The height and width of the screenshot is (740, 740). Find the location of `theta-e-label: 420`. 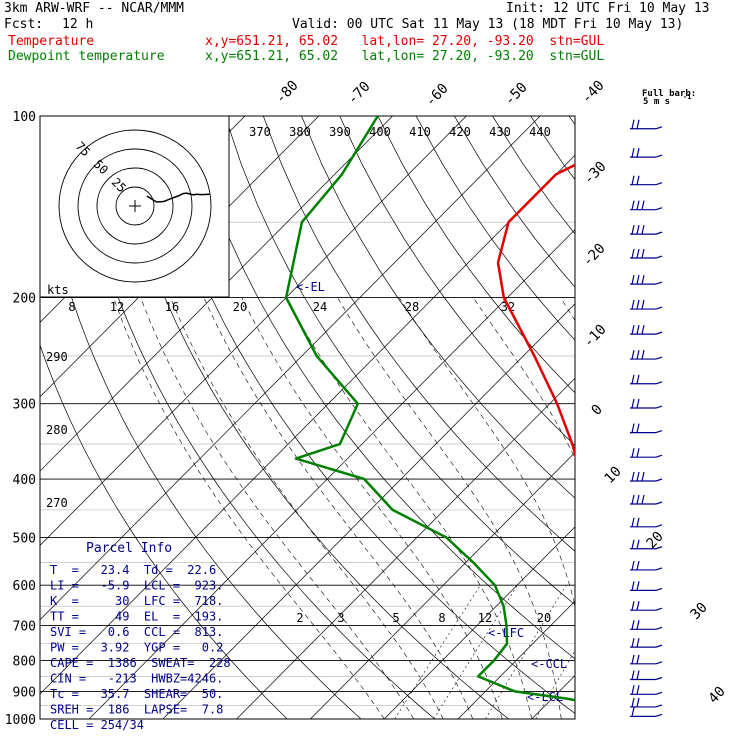

theta-e-label: 420 is located at coordinates (460, 132).